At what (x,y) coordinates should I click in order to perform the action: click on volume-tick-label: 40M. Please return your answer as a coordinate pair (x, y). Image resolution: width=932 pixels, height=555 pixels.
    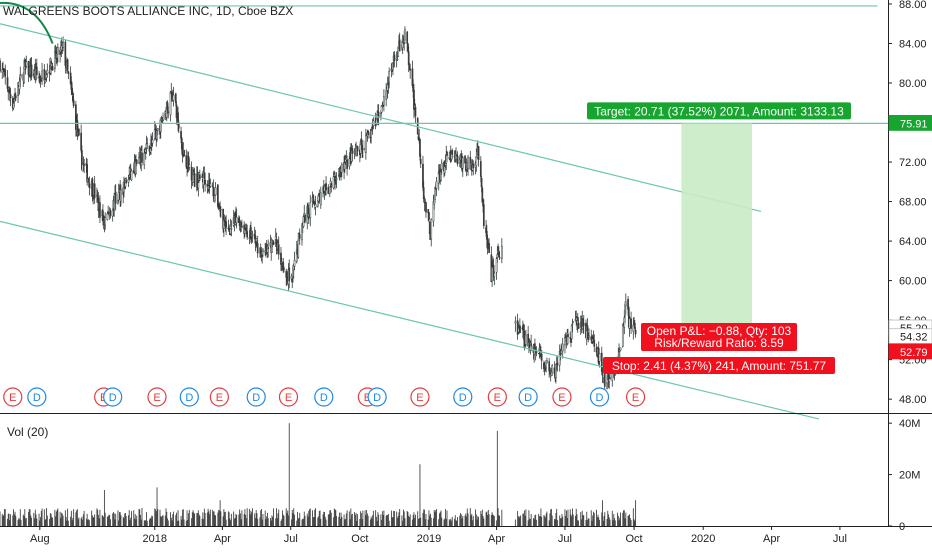
    Looking at the image, I should click on (909, 424).